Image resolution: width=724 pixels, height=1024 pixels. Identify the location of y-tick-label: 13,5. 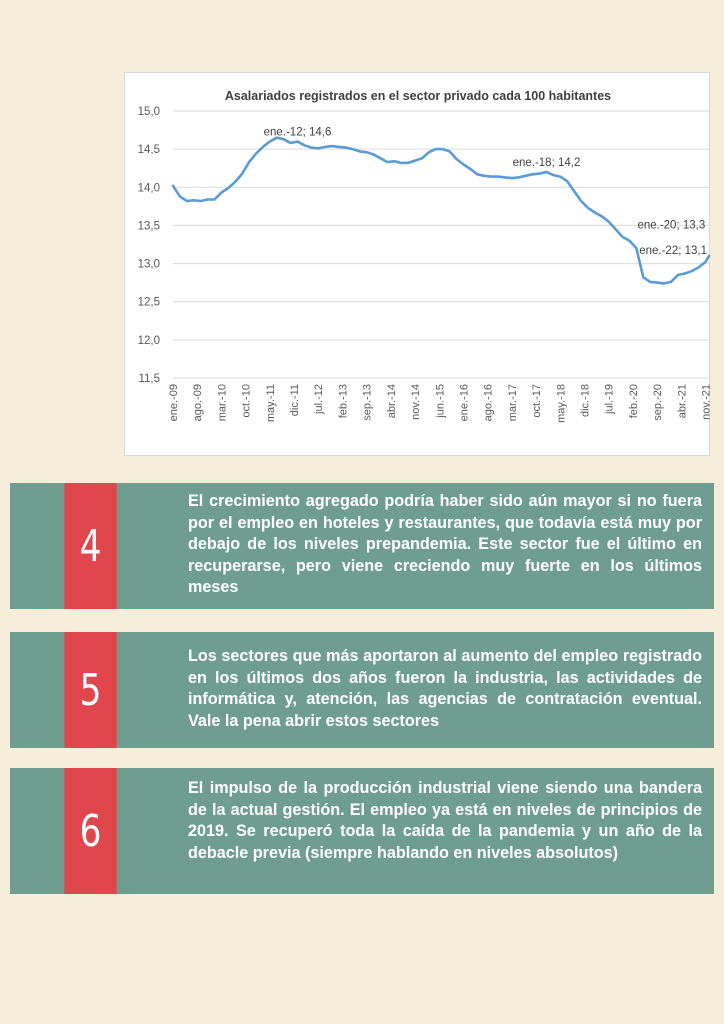
(149, 226).